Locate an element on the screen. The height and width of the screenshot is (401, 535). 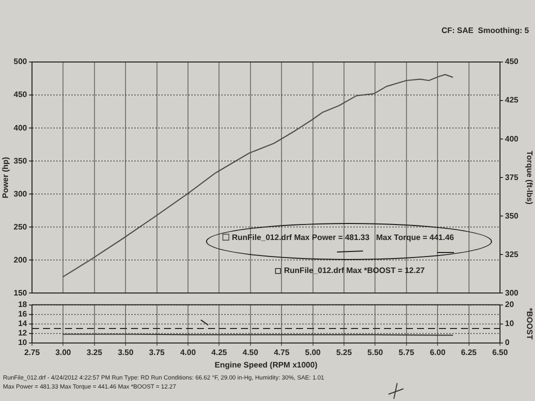
y-tick-label: 150 is located at coordinates (21, 293).